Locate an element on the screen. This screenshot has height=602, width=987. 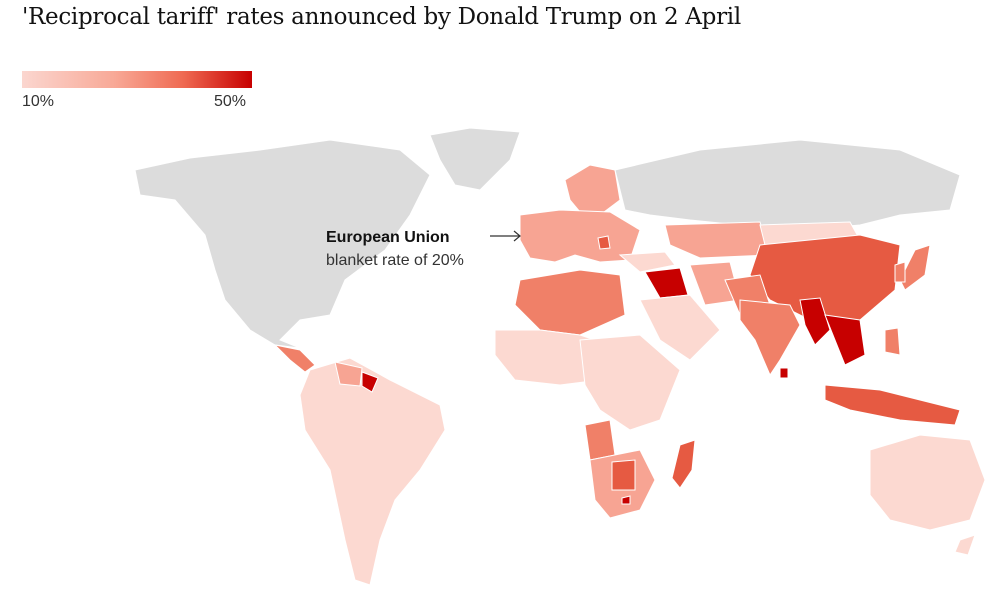
annotation-text: blanket rate of 20% is located at coordinates (395, 260).